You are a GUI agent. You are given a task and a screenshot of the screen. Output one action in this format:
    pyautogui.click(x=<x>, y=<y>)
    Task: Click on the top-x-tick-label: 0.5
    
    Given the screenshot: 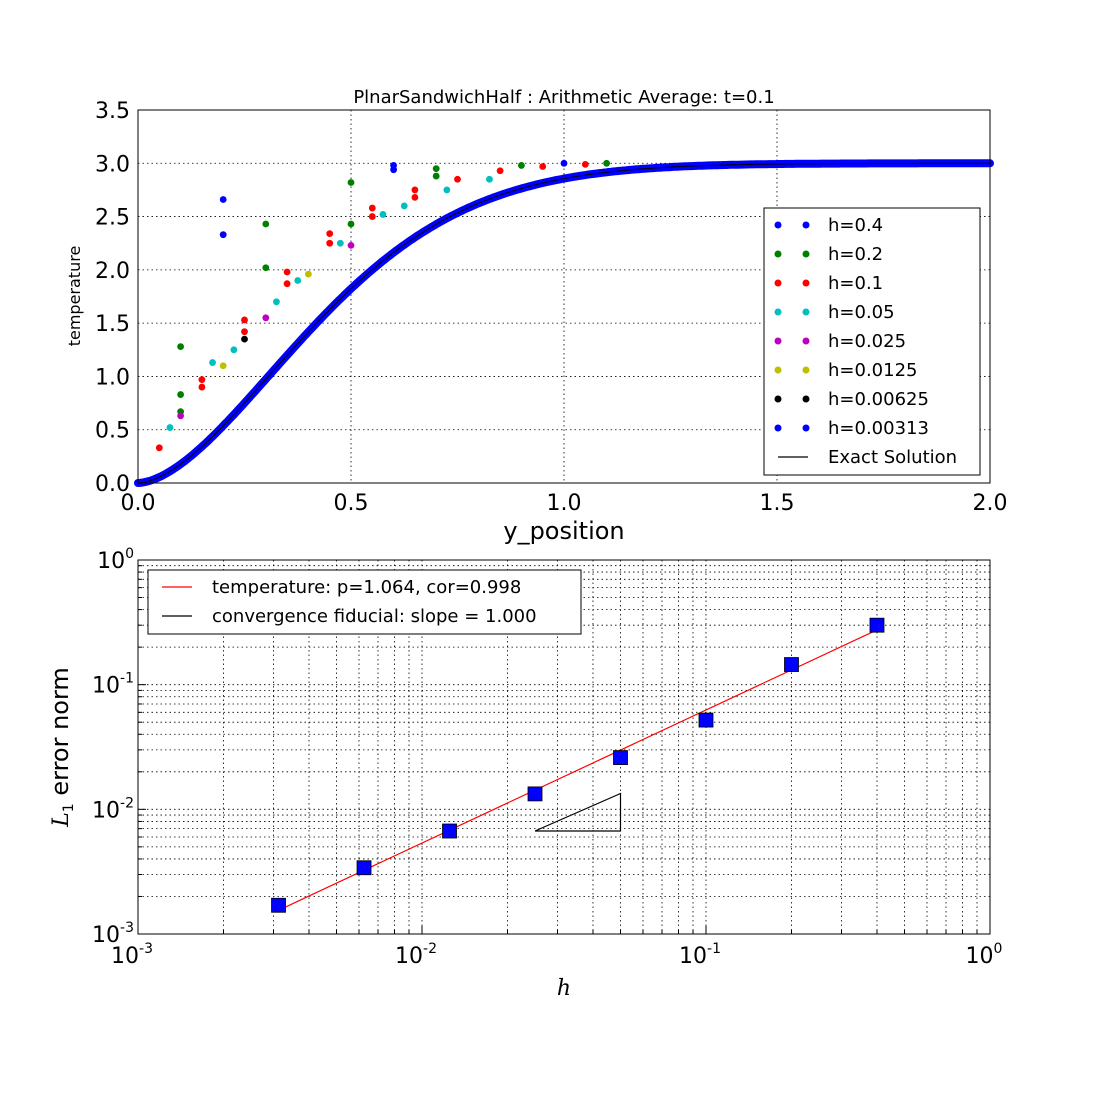 What is the action you would take?
    pyautogui.click(x=351, y=503)
    